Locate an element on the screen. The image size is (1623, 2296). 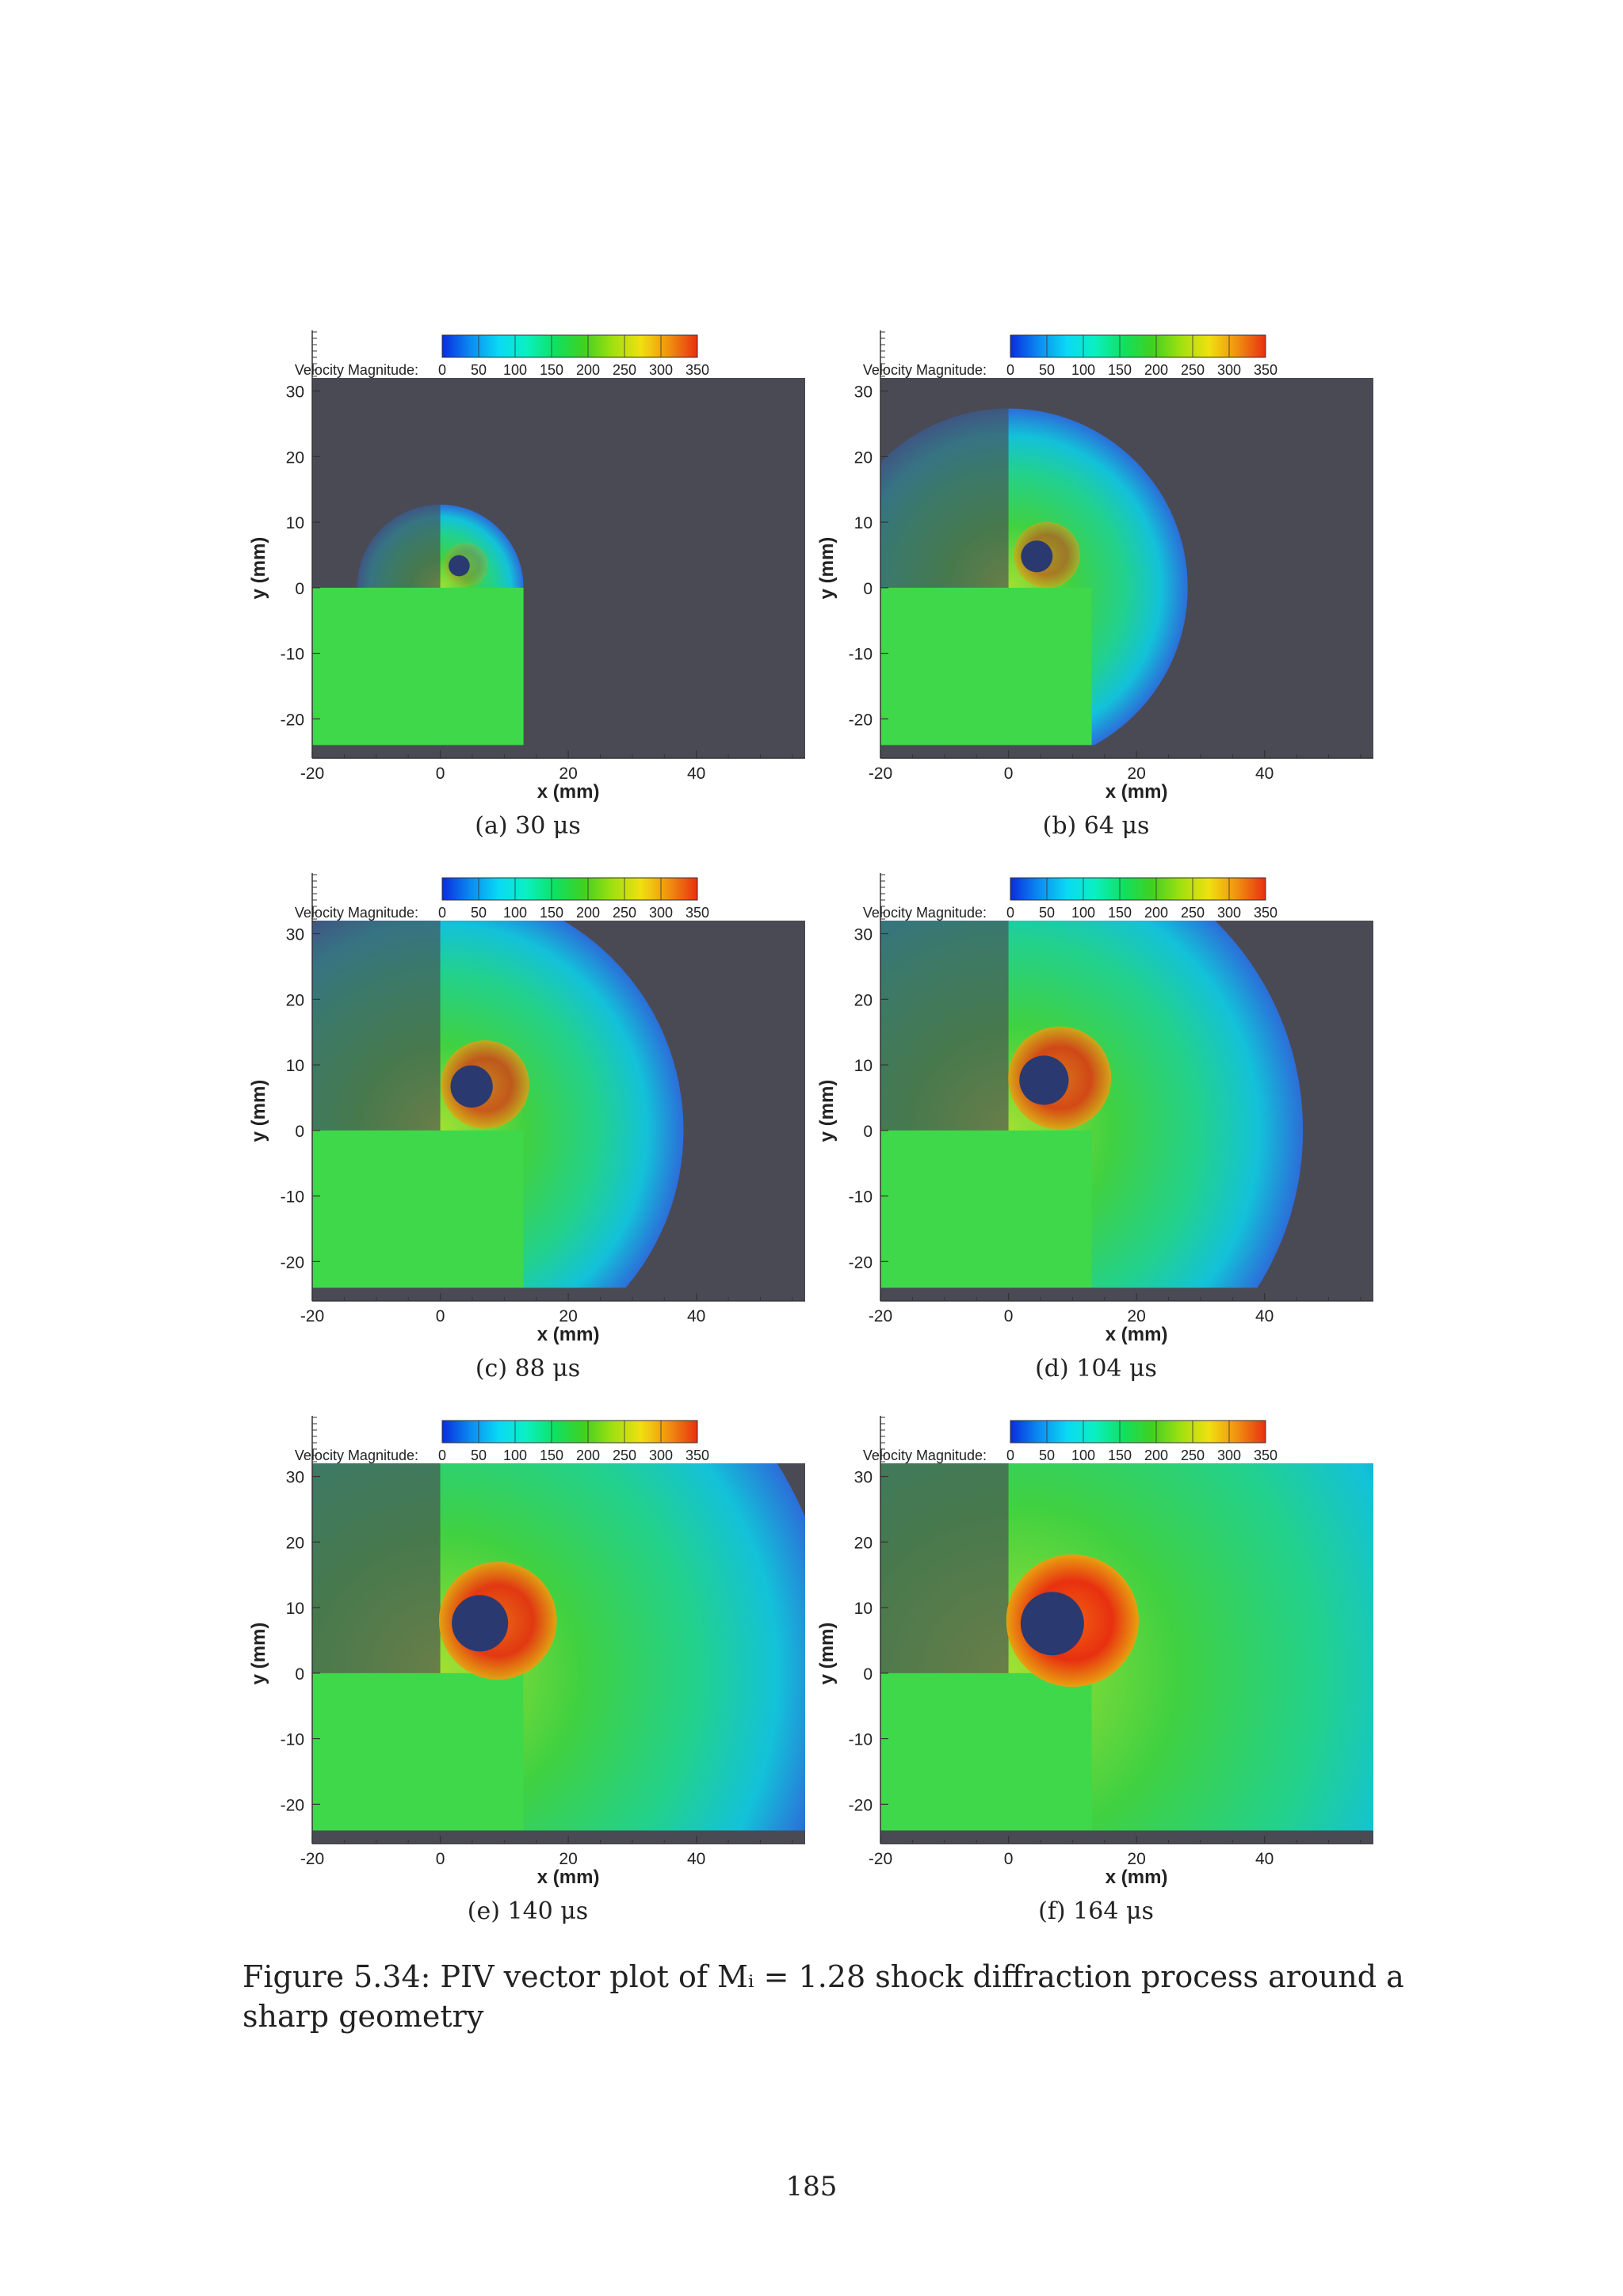
panel-caption-f: (f) 164 μs is located at coordinates (1096, 1911).